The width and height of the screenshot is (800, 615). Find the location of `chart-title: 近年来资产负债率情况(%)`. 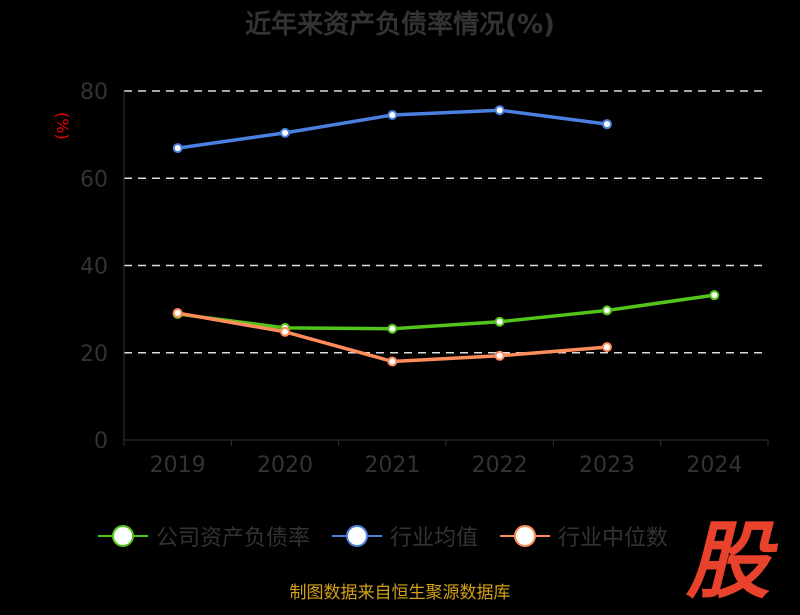

chart-title: 近年来资产负债率情况(%) is located at coordinates (400, 25).